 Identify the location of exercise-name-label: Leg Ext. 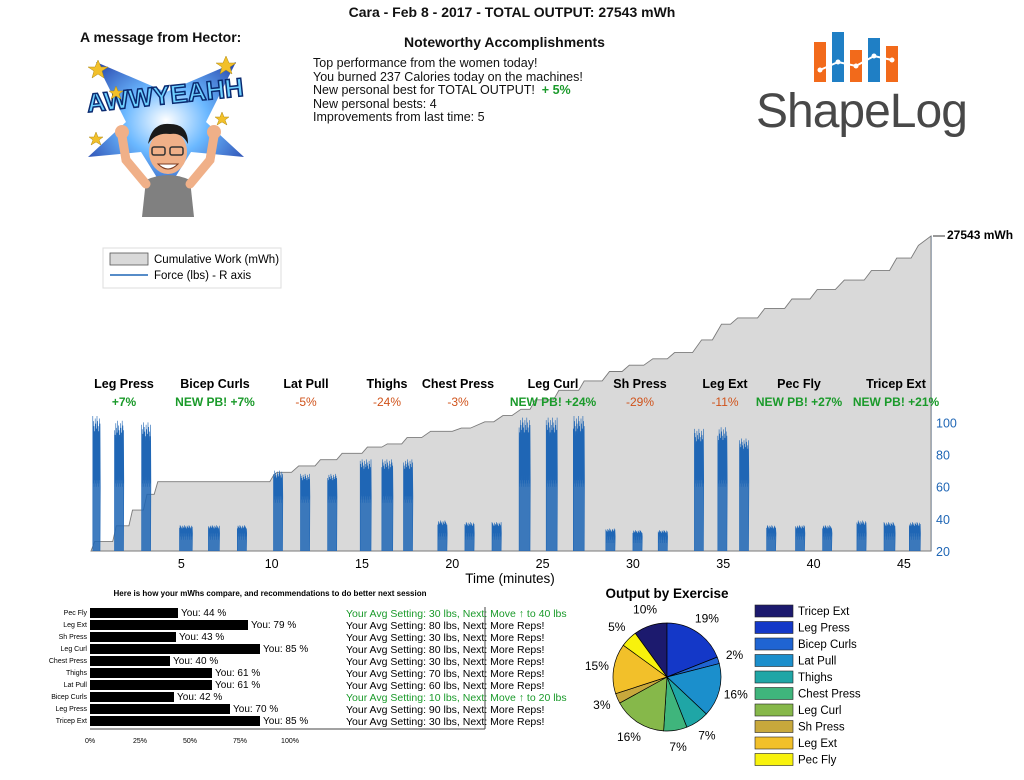
(725, 384).